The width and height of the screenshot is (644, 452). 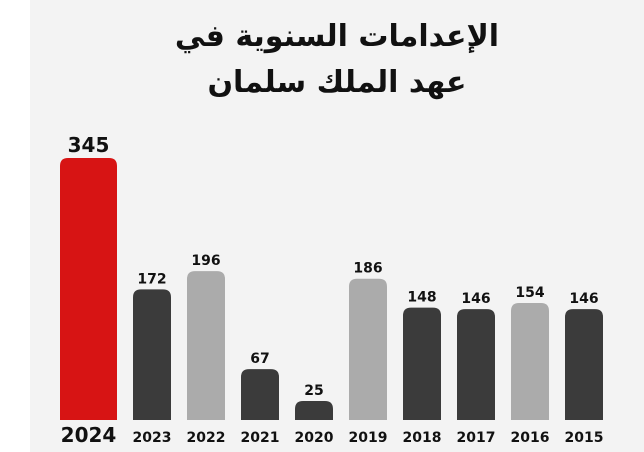 I want to click on bar-2015, so click(x=584, y=364).